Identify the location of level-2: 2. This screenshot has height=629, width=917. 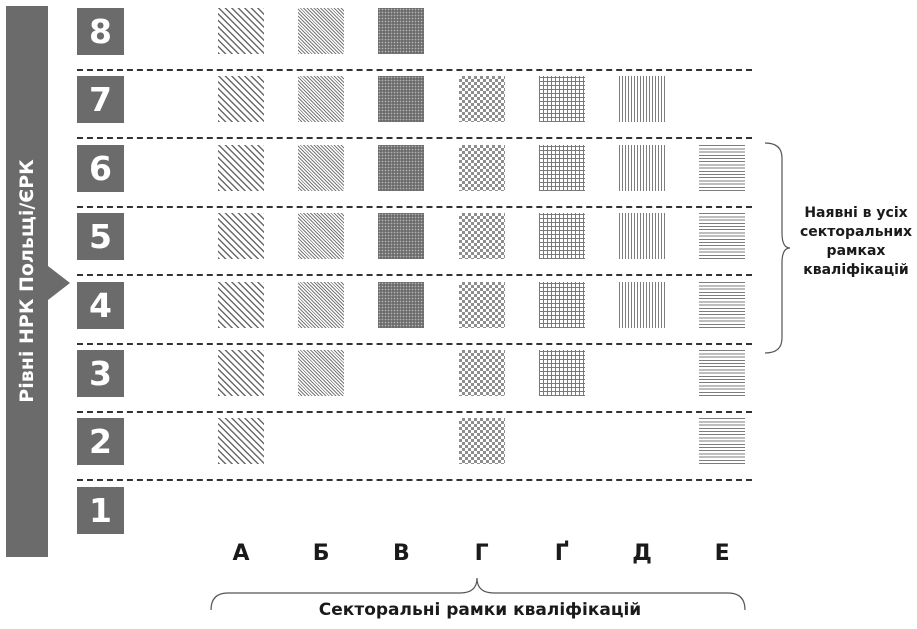
(100, 442).